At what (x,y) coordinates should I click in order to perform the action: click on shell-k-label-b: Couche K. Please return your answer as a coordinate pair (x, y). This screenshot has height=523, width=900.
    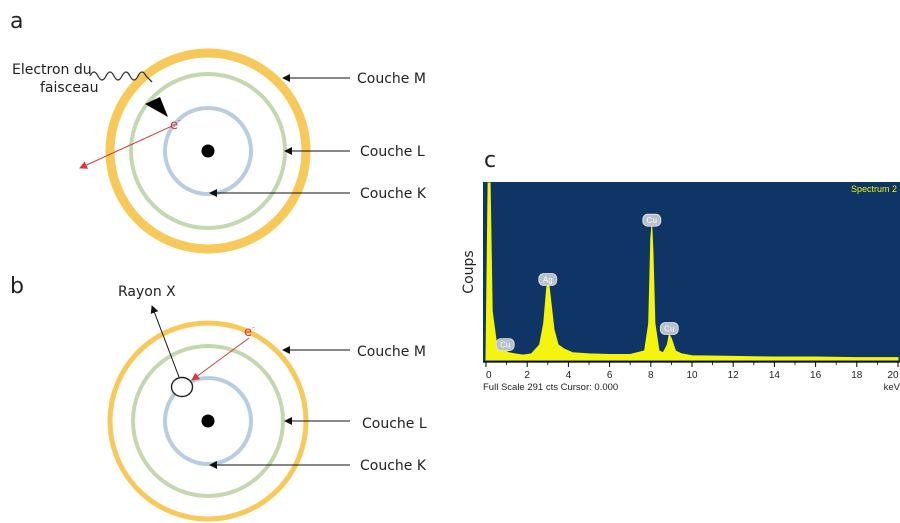
    Looking at the image, I should click on (393, 466).